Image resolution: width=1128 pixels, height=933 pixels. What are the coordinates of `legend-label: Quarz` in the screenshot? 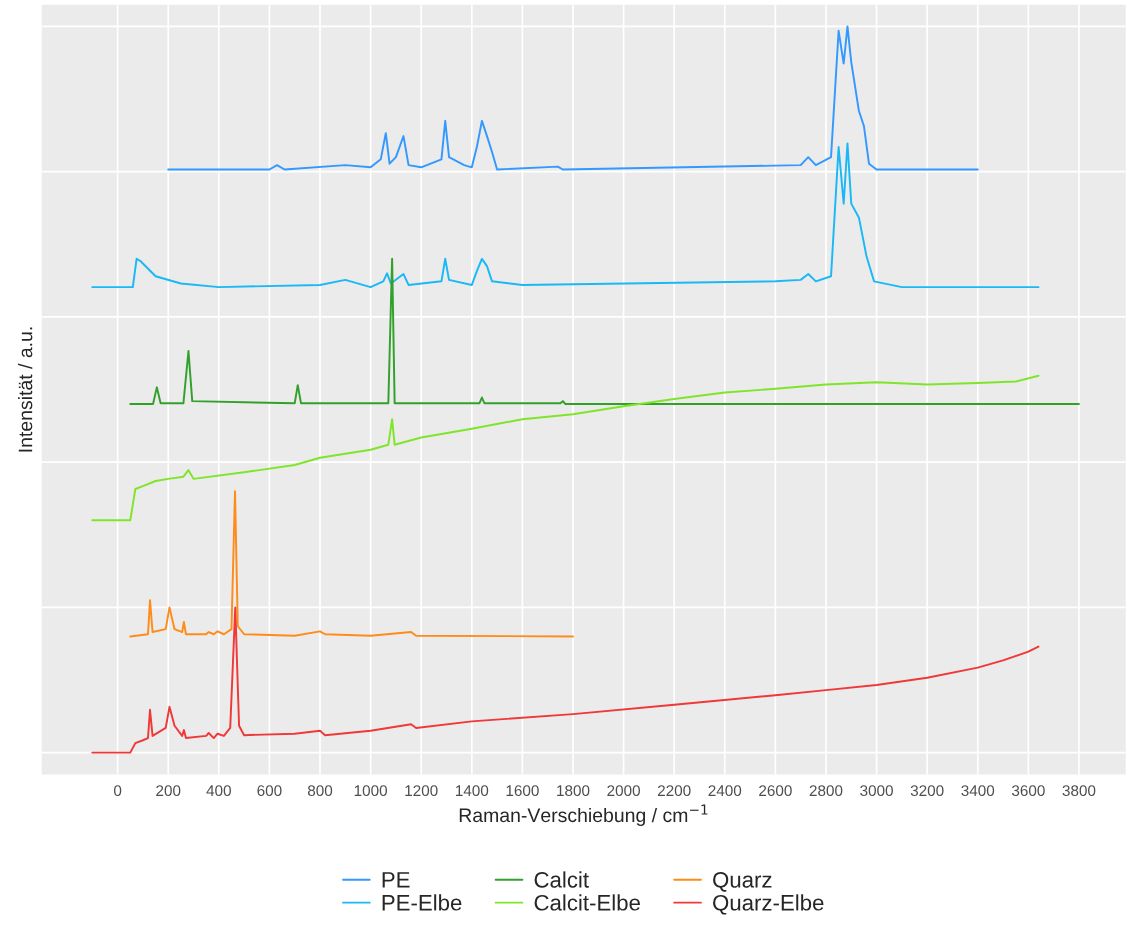 It's located at (742, 881).